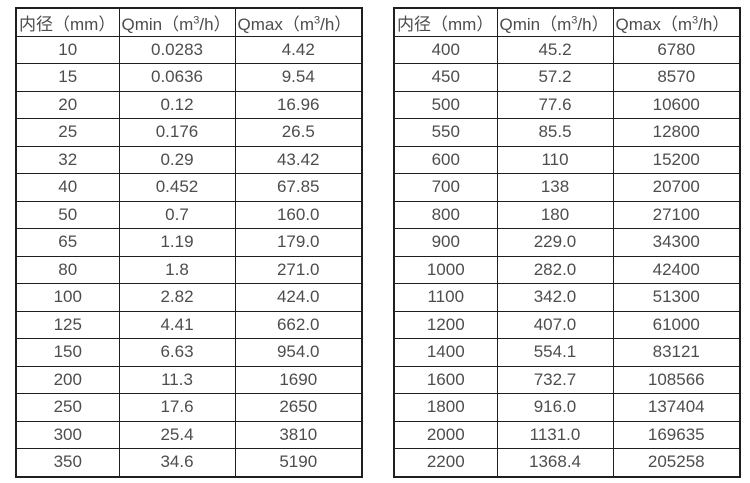 Image resolution: width=750 pixels, height=483 pixels. Describe the element at coordinates (67, 49) in the screenshot. I see `table-cell: 10` at that location.